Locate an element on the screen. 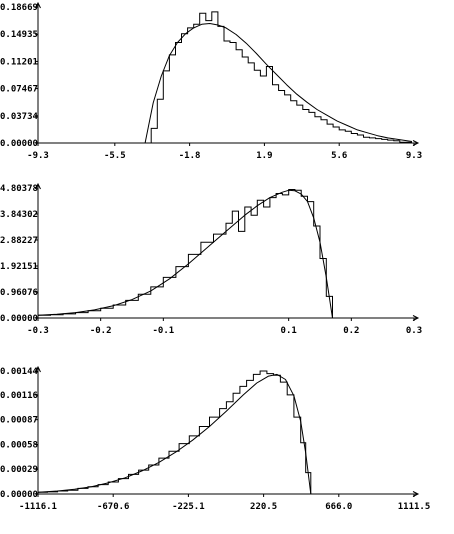 The image size is (454, 534). y-tick-label: 0.00144 is located at coordinates (19, 372).